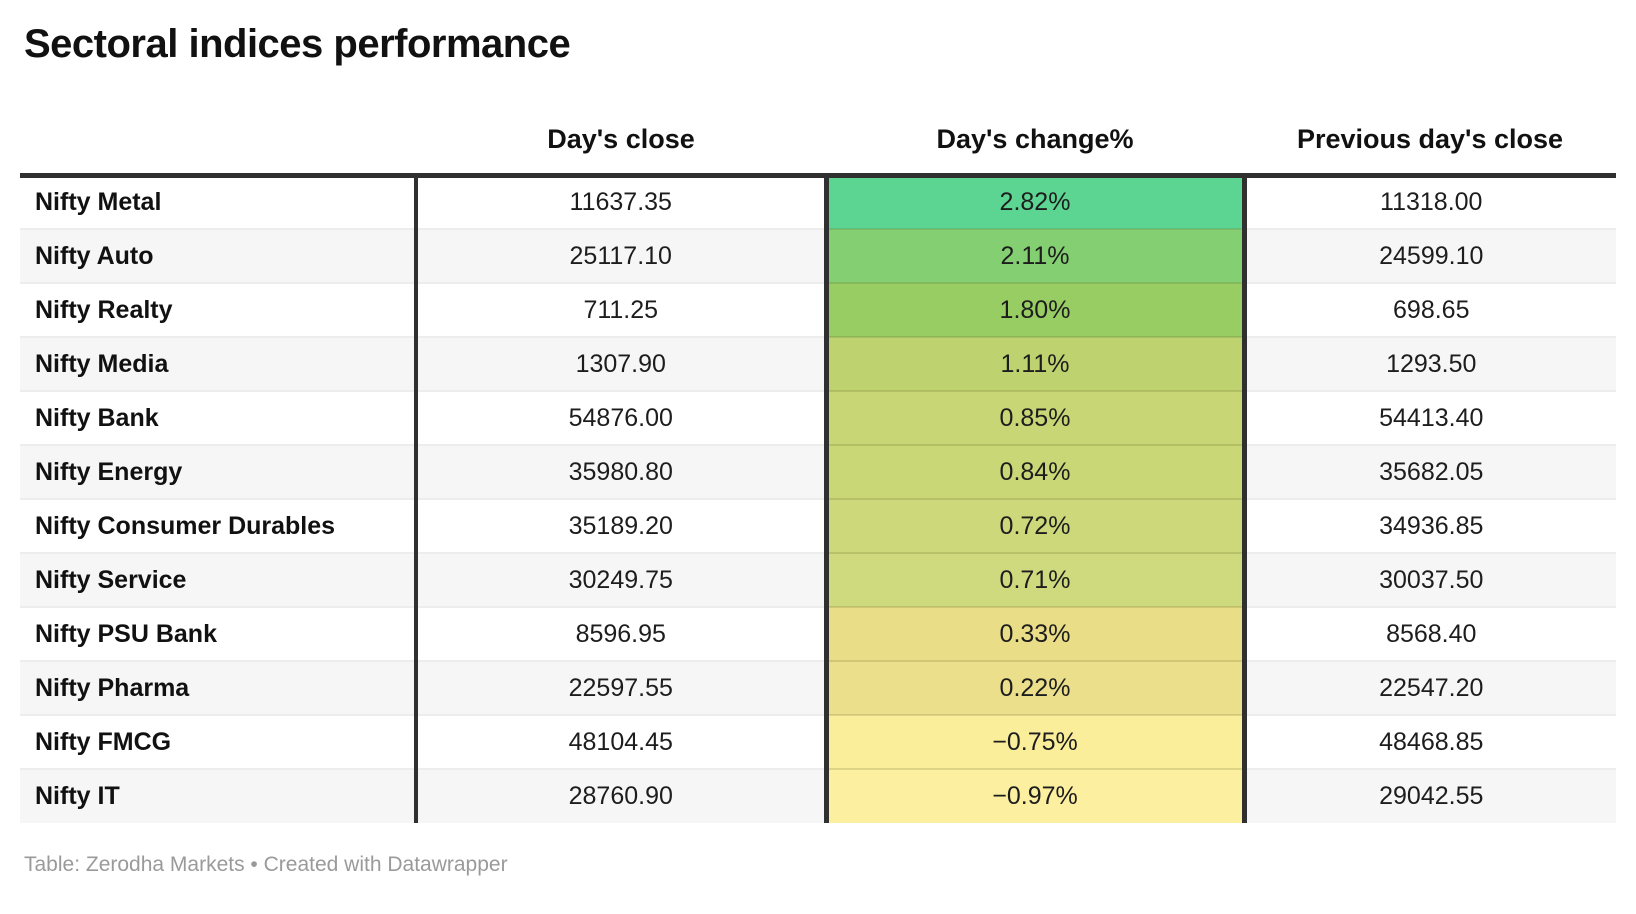  I want to click on cell-previous-close: 698.65, so click(1430, 309).